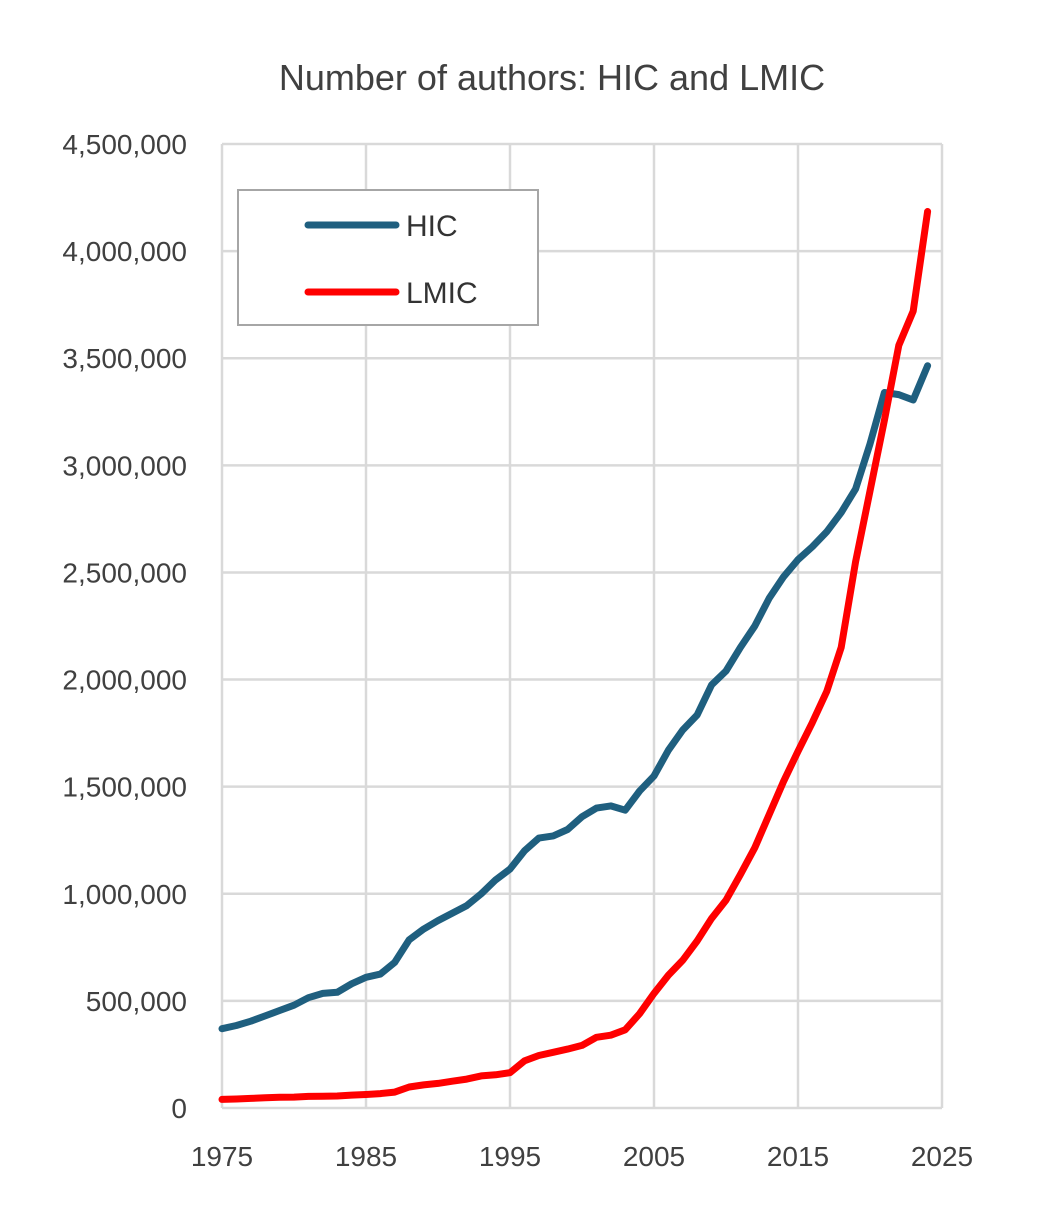 The width and height of the screenshot is (1048, 1215). I want to click on y-tick-label: 3,000,000, so click(124, 465).